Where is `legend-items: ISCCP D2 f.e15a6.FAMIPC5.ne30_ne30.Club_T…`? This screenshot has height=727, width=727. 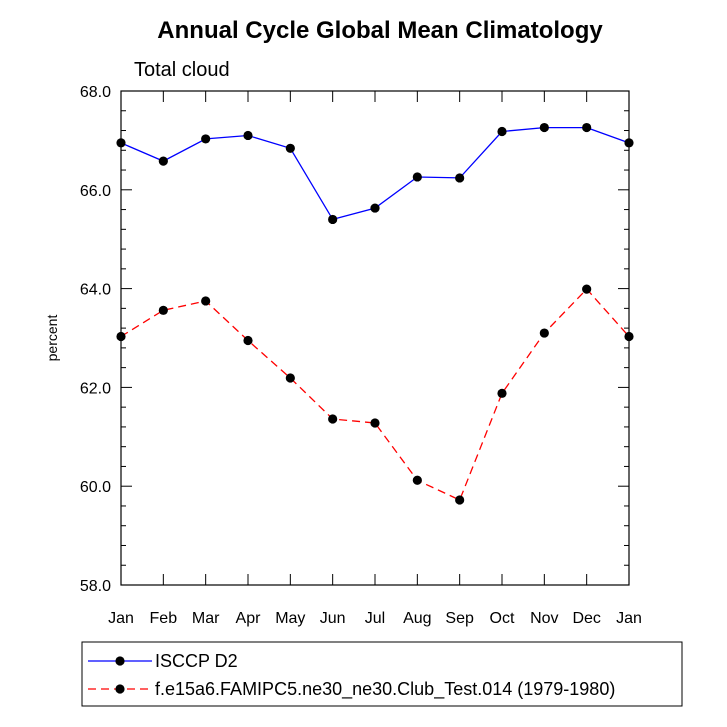
legend-items: ISCCP D2 f.e15a6.FAMIPC5.ne30_ne30.Club_T… is located at coordinates (351, 675).